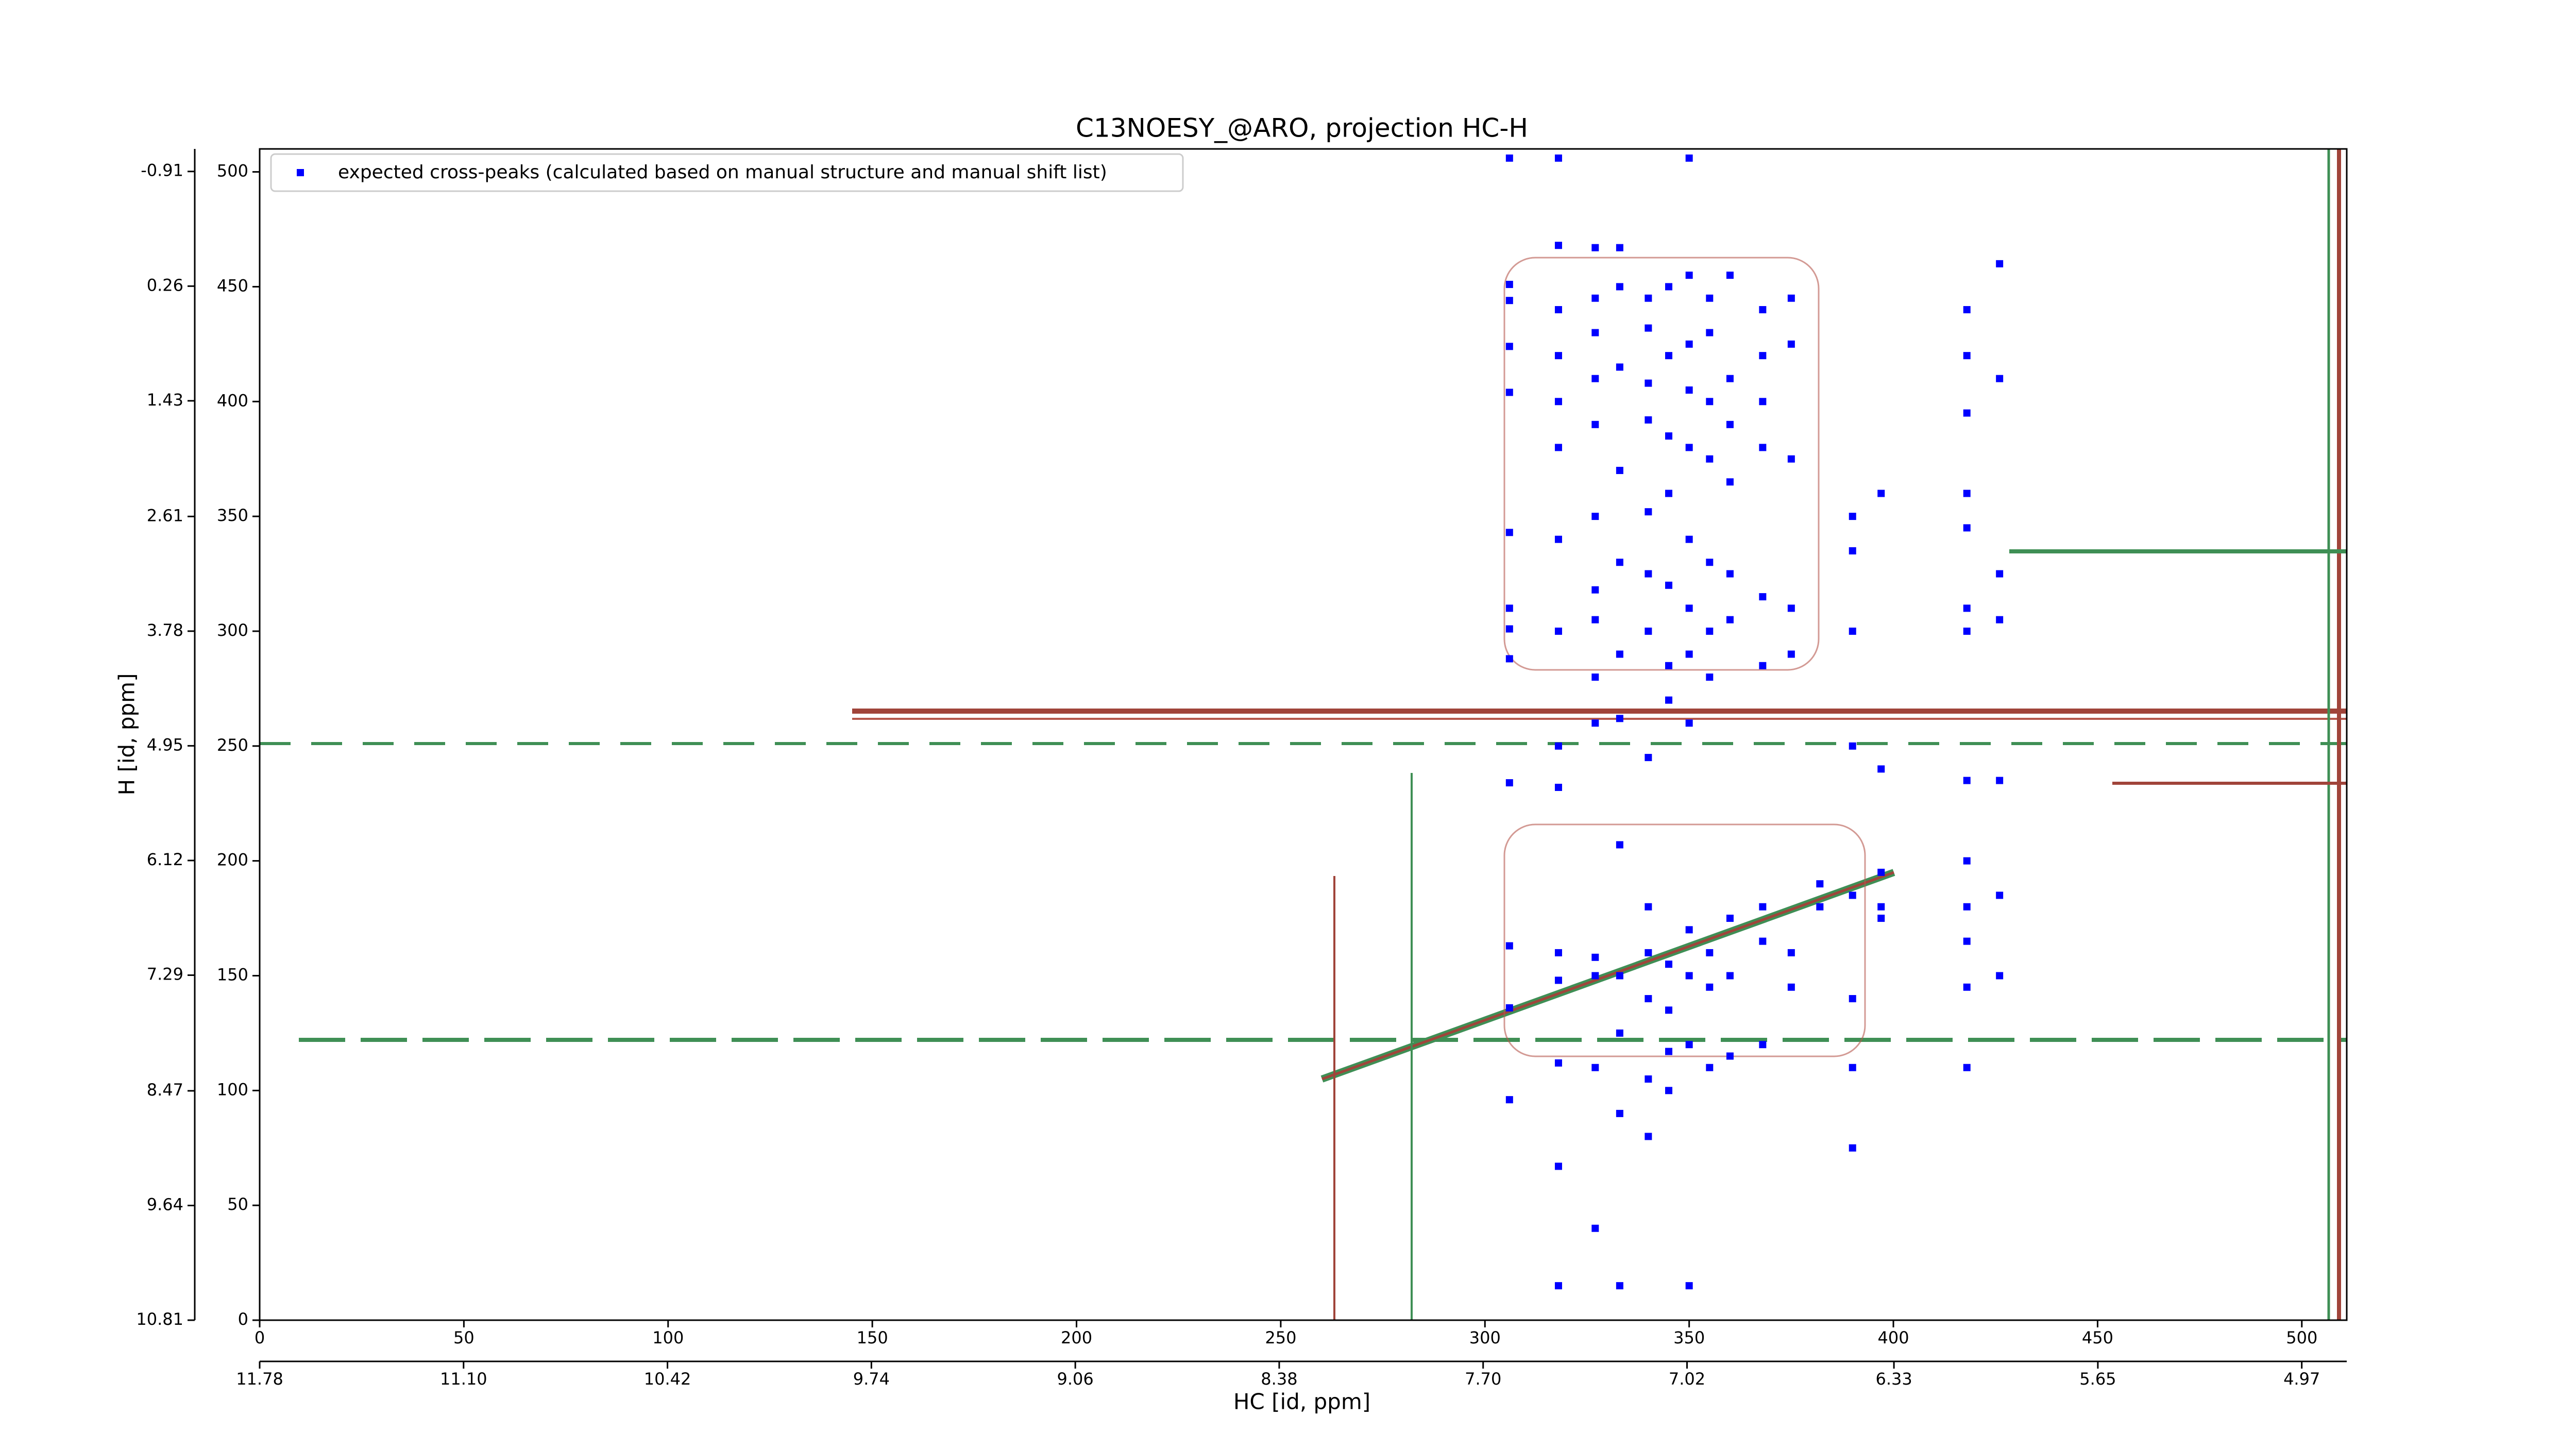 The width and height of the screenshot is (2576, 1449). What do you see at coordinates (1279, 1379) in the screenshot?
I see `x2-tick-label: 8.38` at bounding box center [1279, 1379].